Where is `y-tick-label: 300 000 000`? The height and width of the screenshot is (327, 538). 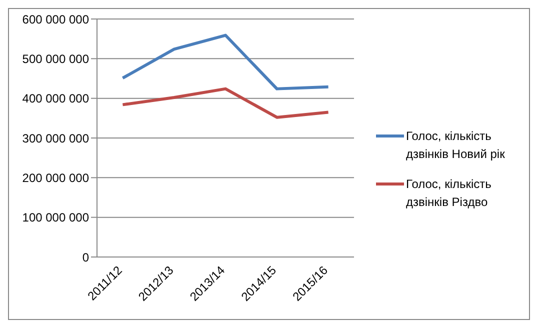
y-tick-label: 300 000 000 is located at coordinates (56, 138).